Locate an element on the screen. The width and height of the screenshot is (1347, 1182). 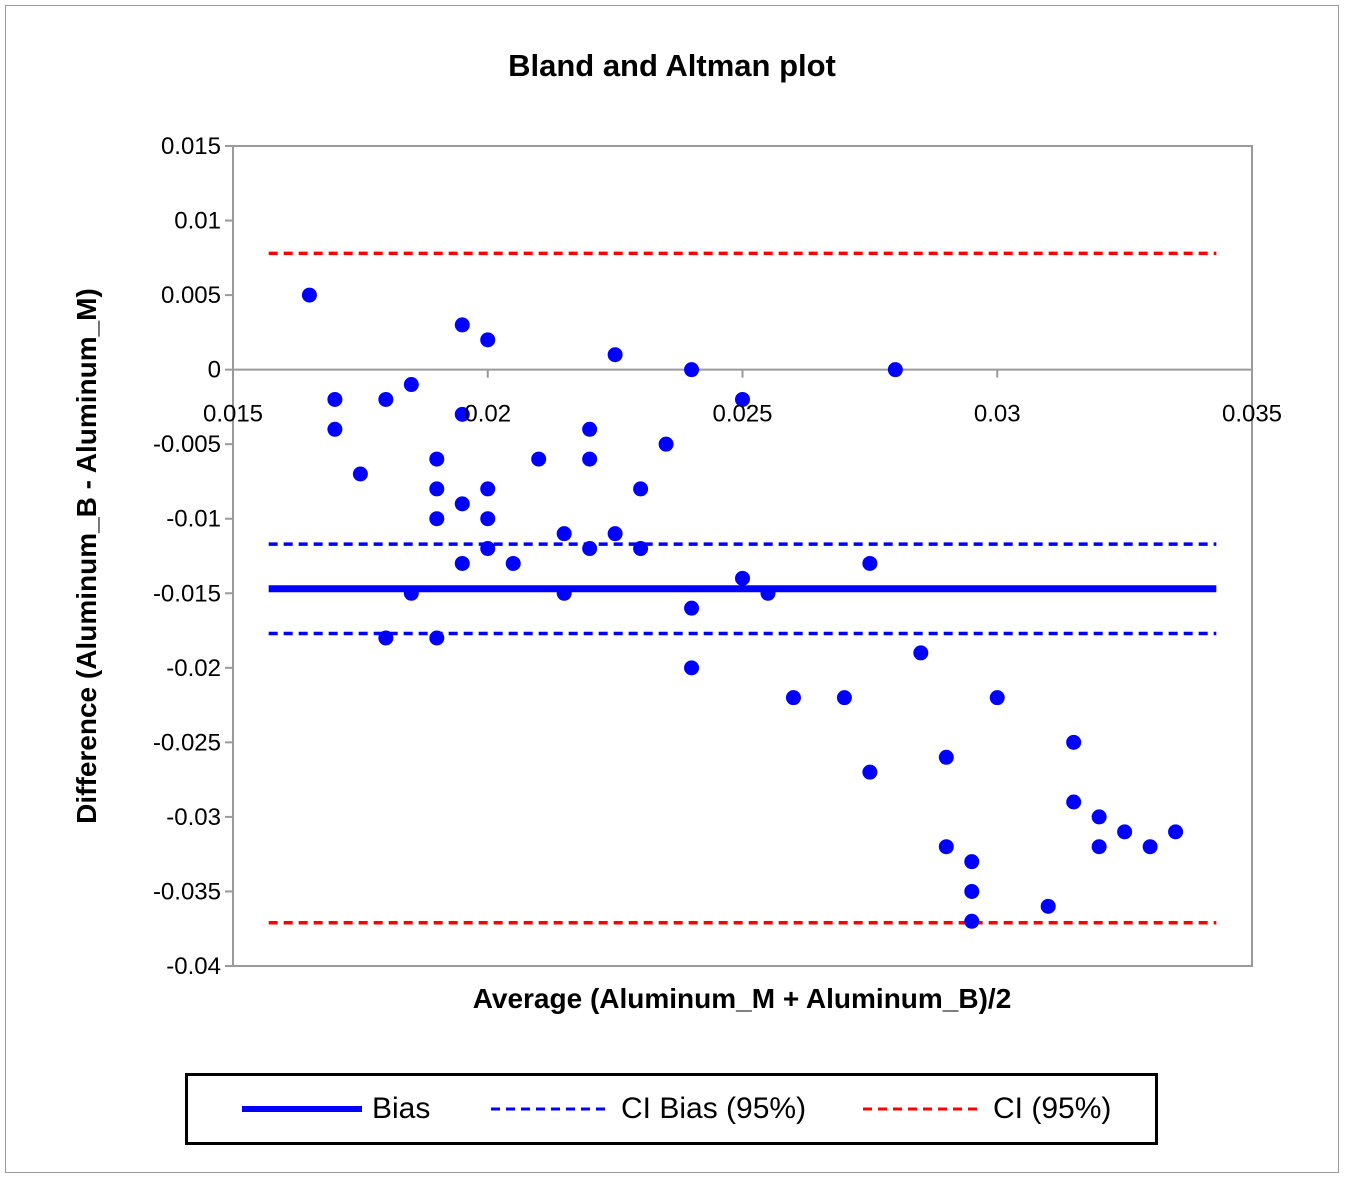
legend-item-ci: CI (95%) is located at coordinates (986, 1109).